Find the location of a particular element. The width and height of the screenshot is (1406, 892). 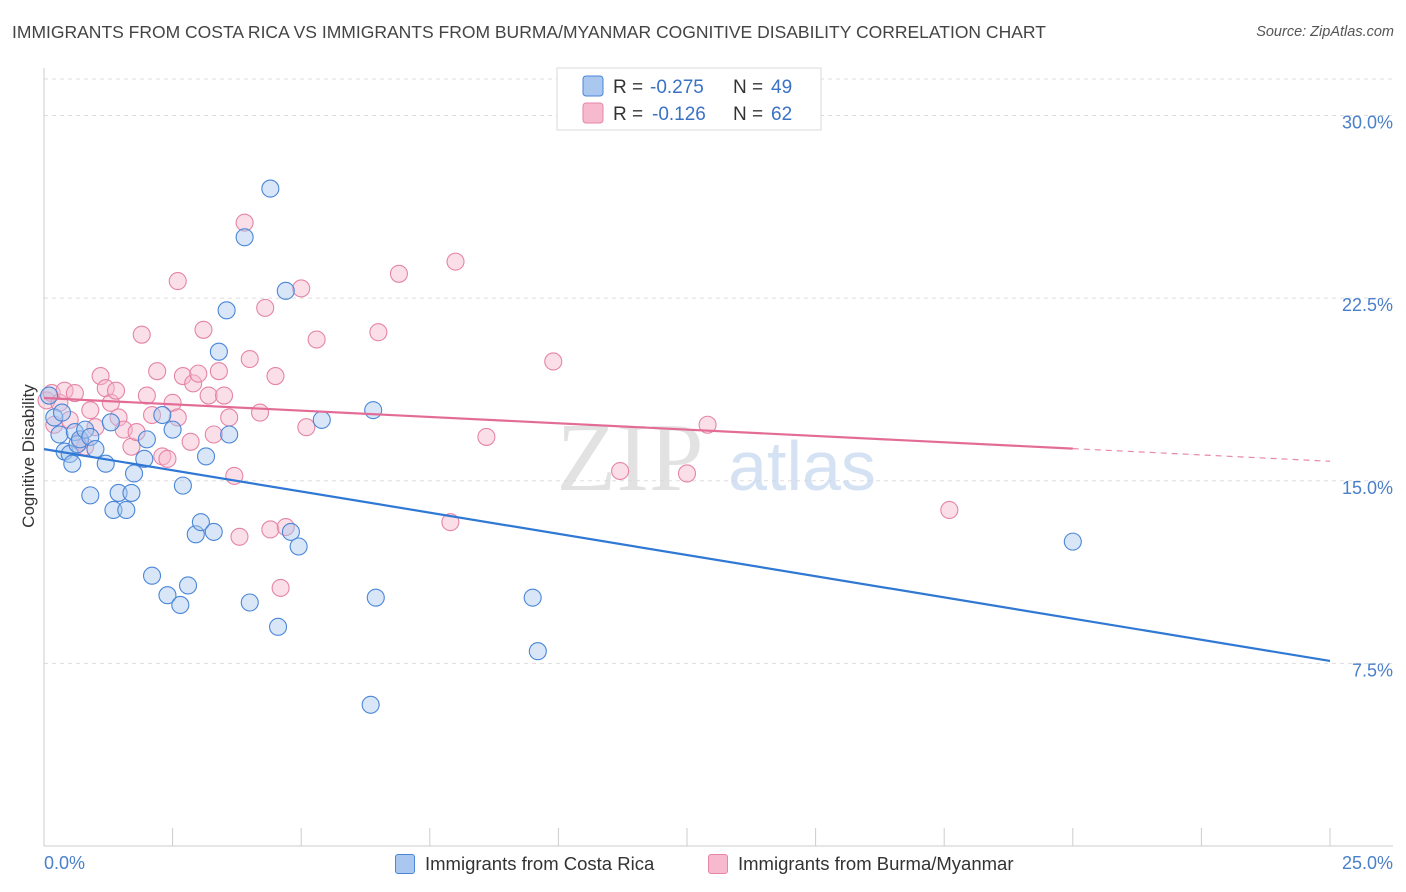

legend-swatch-blue is located at coordinates (405, 864).